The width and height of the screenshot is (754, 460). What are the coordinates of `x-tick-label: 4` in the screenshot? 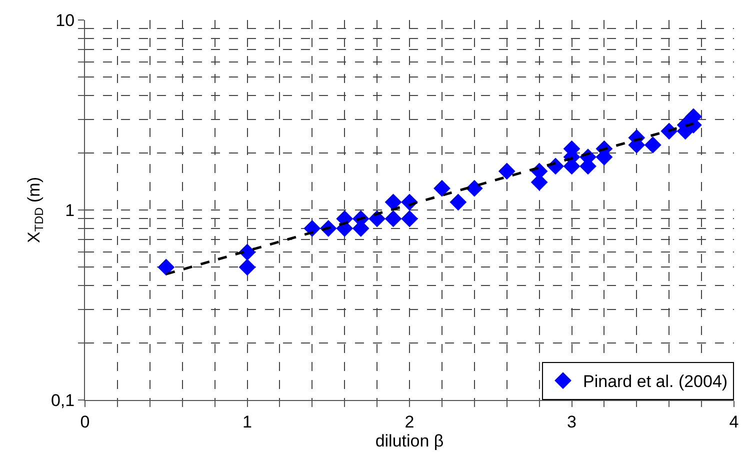 It's located at (734, 422).